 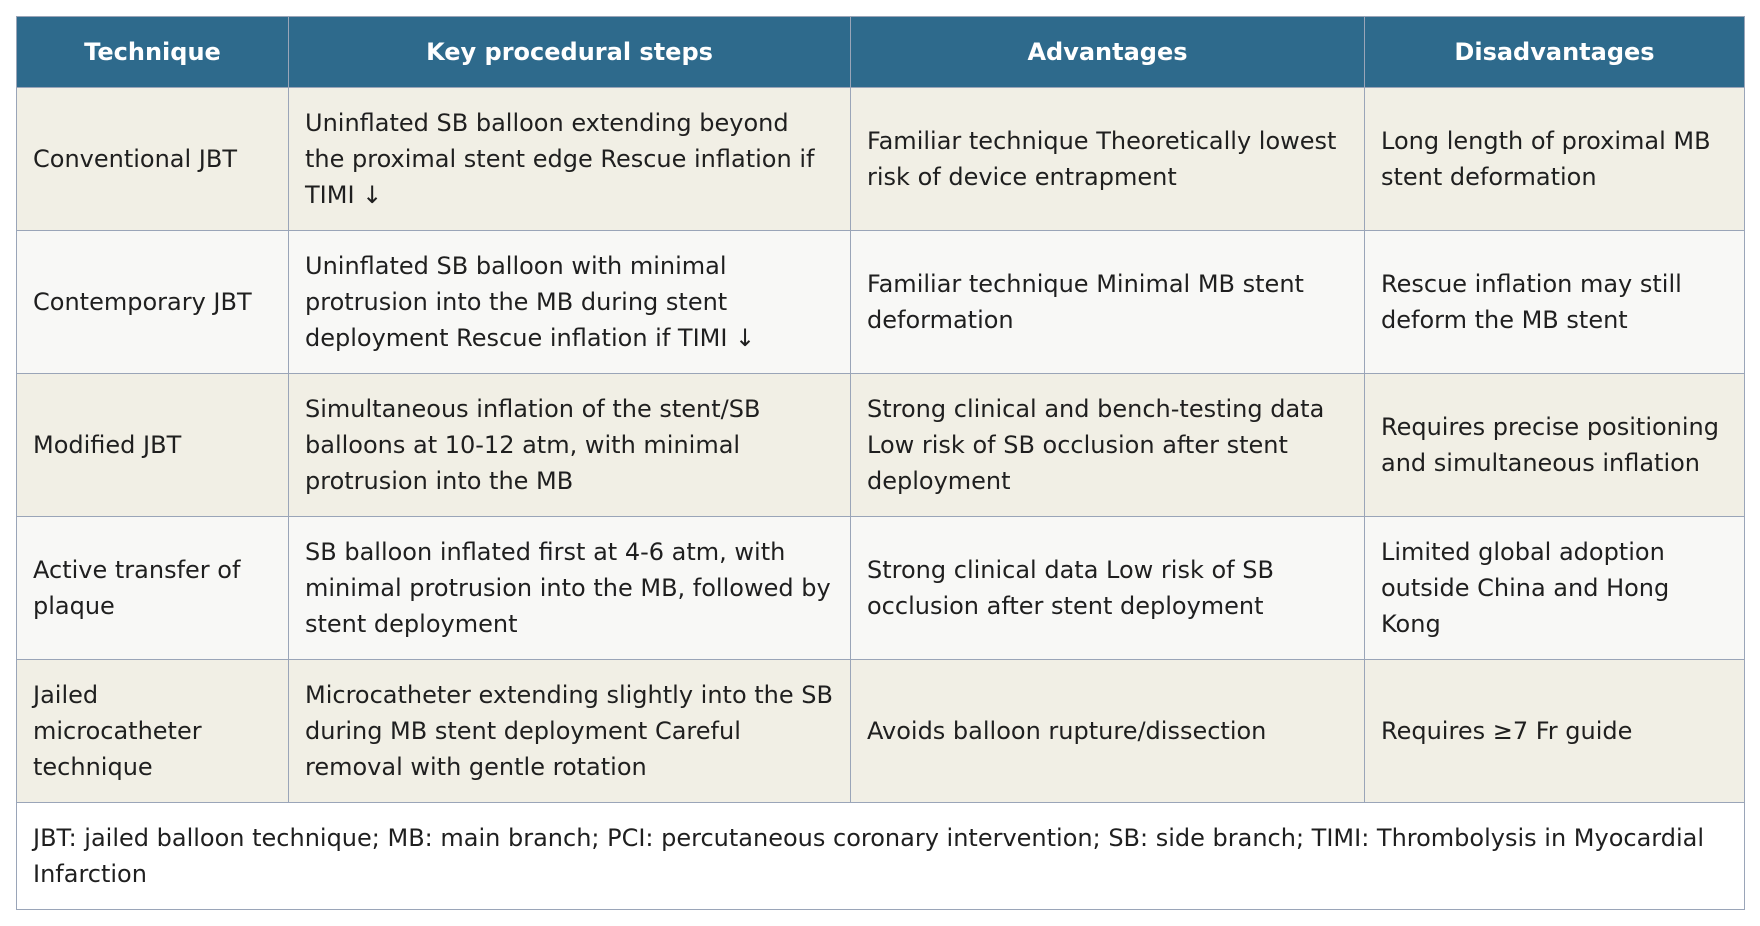 What do you see at coordinates (152, 52) in the screenshot?
I see `column-header-technique: Technique` at bounding box center [152, 52].